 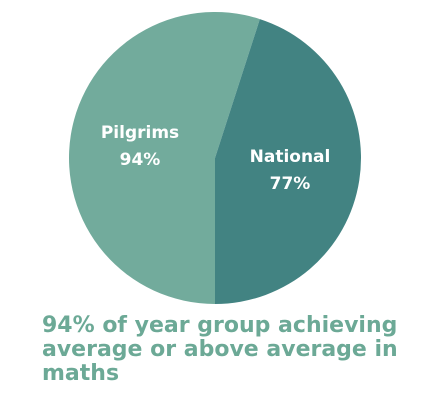 What do you see at coordinates (140, 160) in the screenshot?
I see `value-label: 94%` at bounding box center [140, 160].